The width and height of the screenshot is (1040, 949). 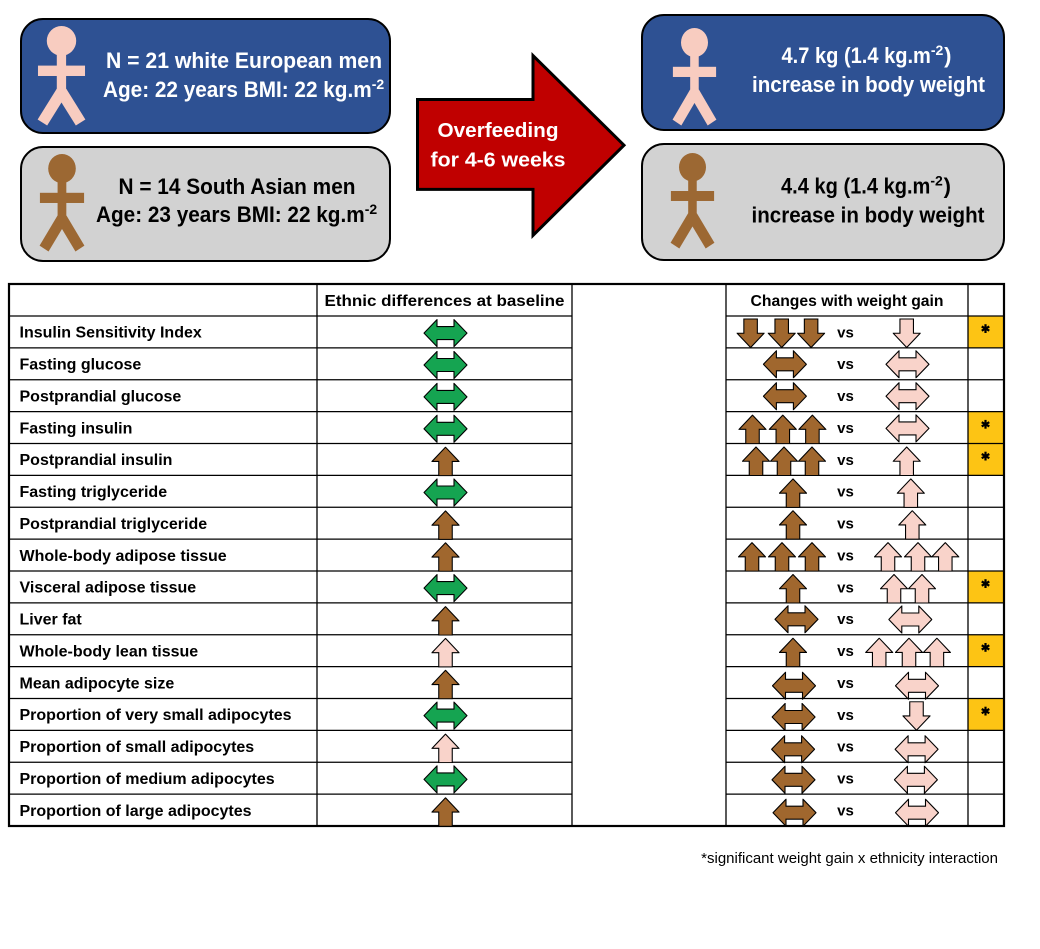 I want to click on svg-text: Mean adipocyte size, so click(x=97, y=683).